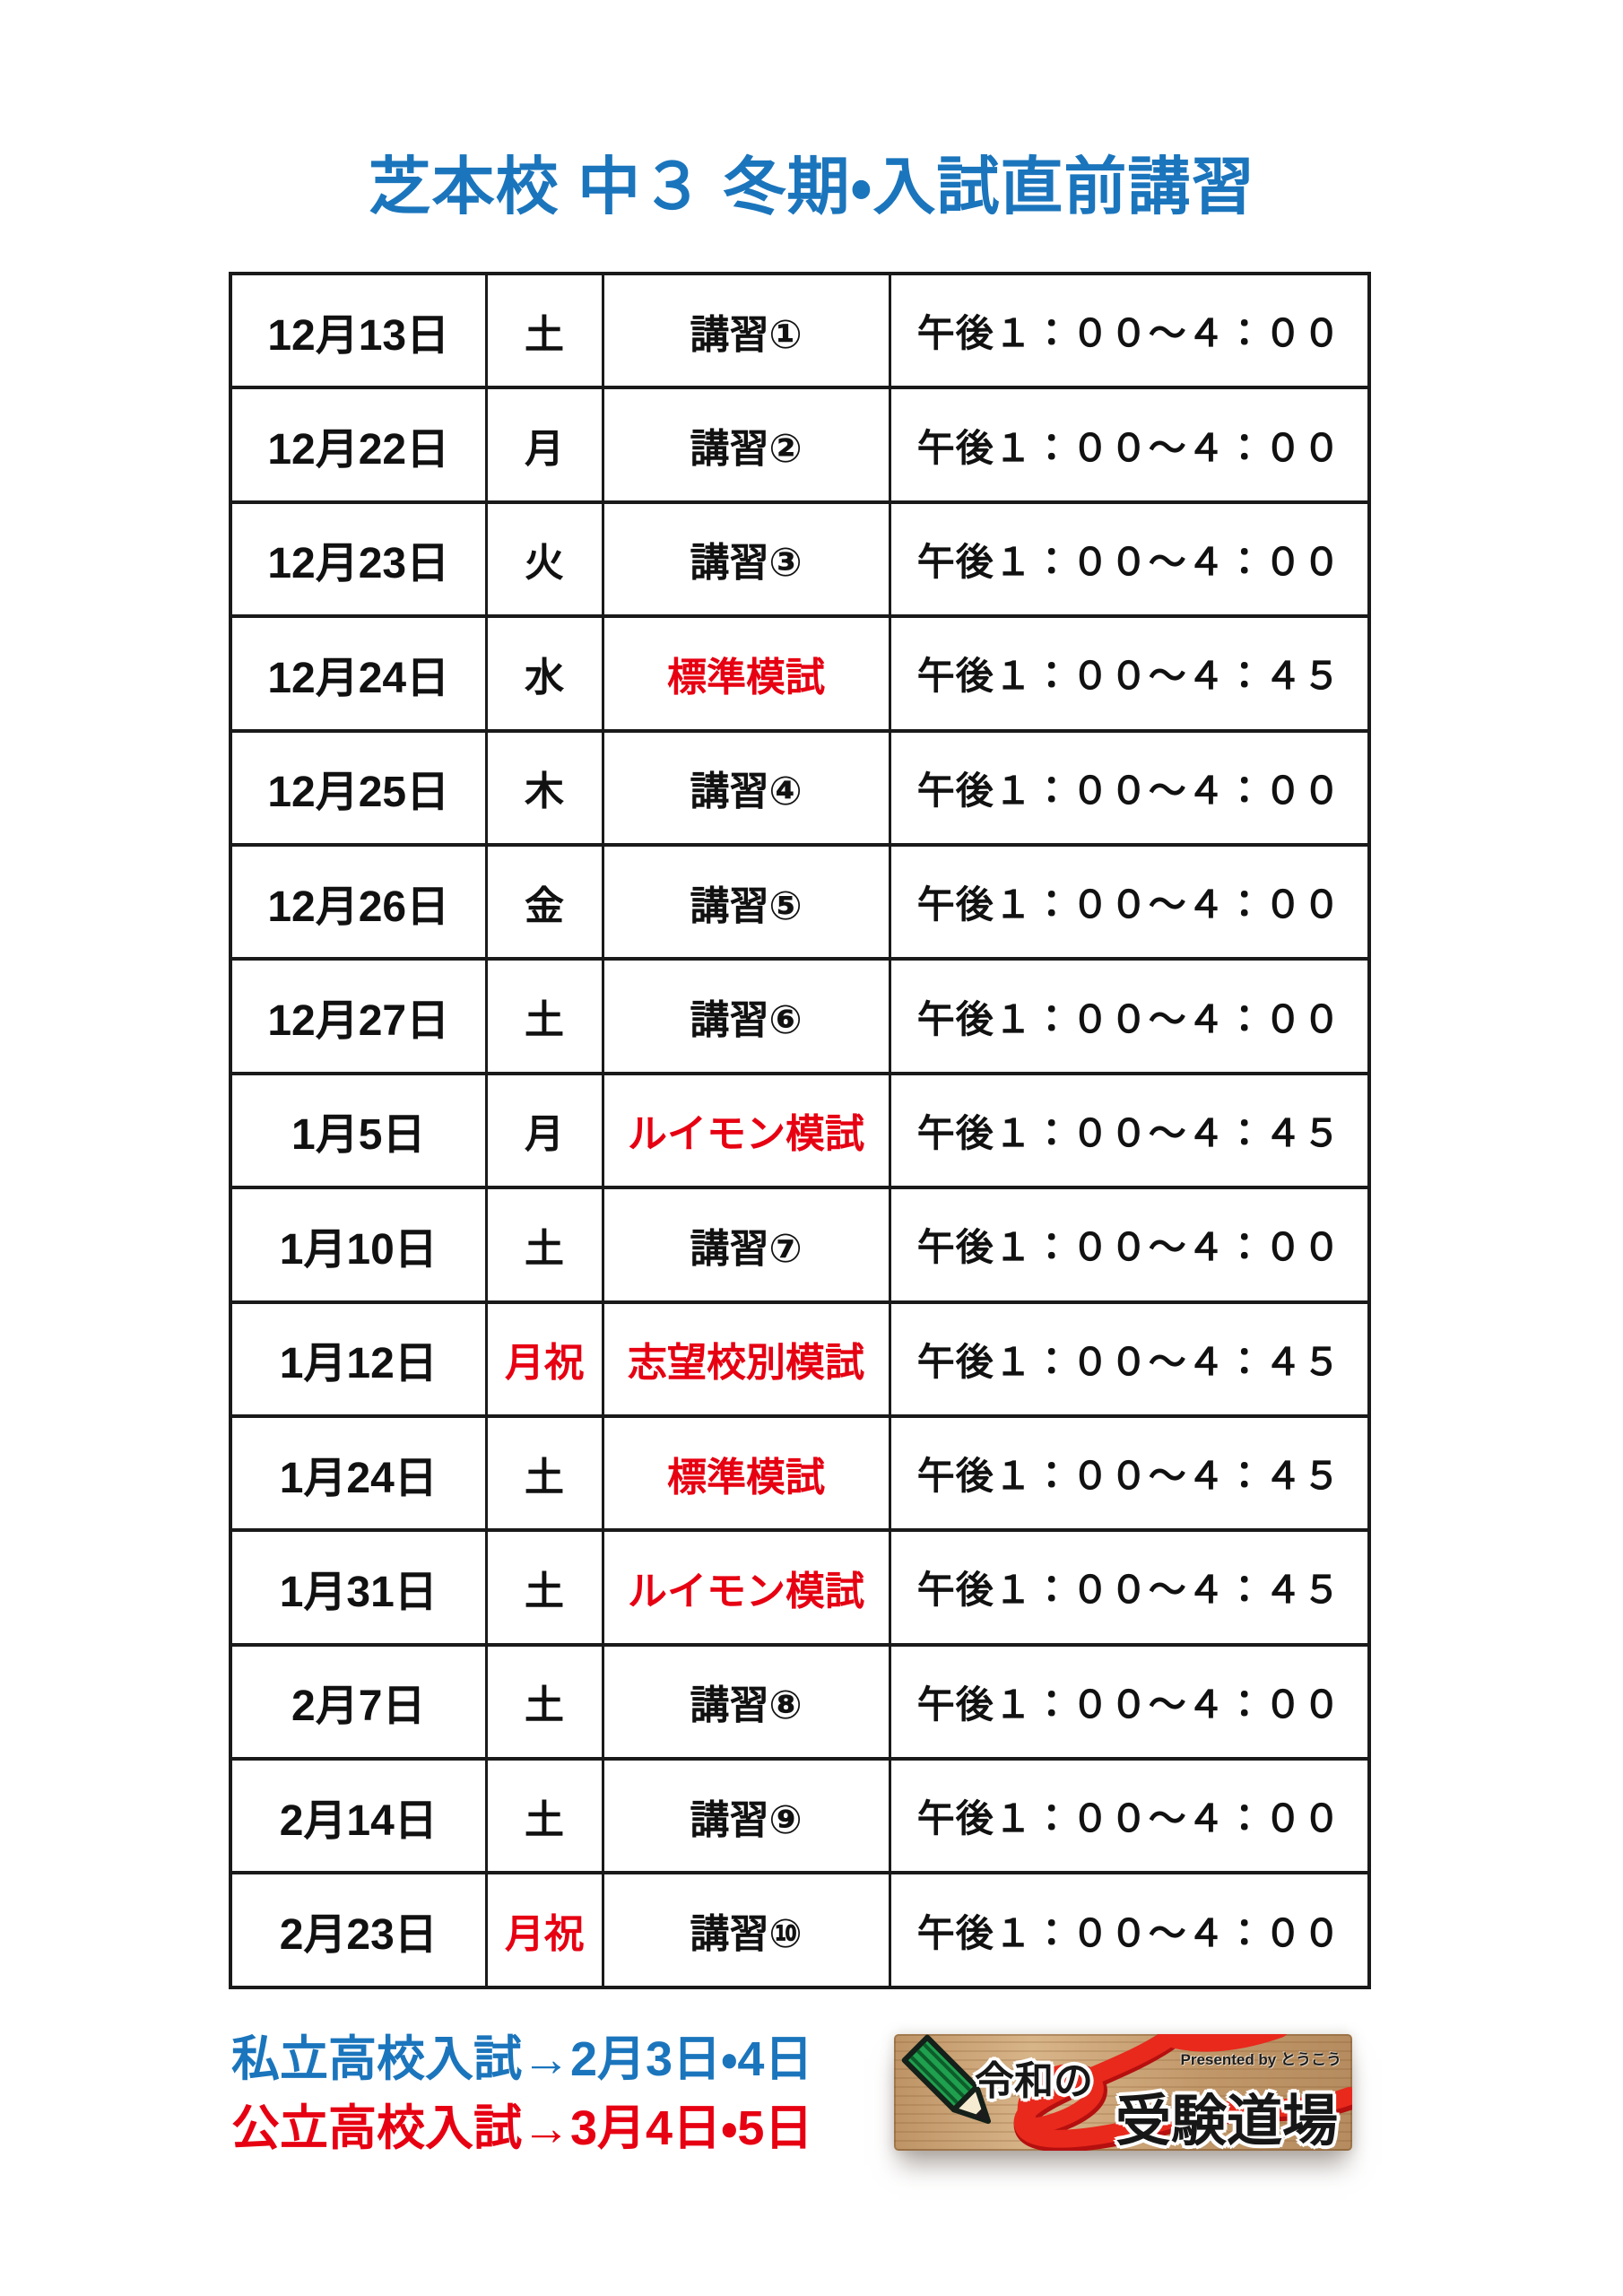  Describe the element at coordinates (746, 559) in the screenshot. I see `cell-course: 講習③` at that location.